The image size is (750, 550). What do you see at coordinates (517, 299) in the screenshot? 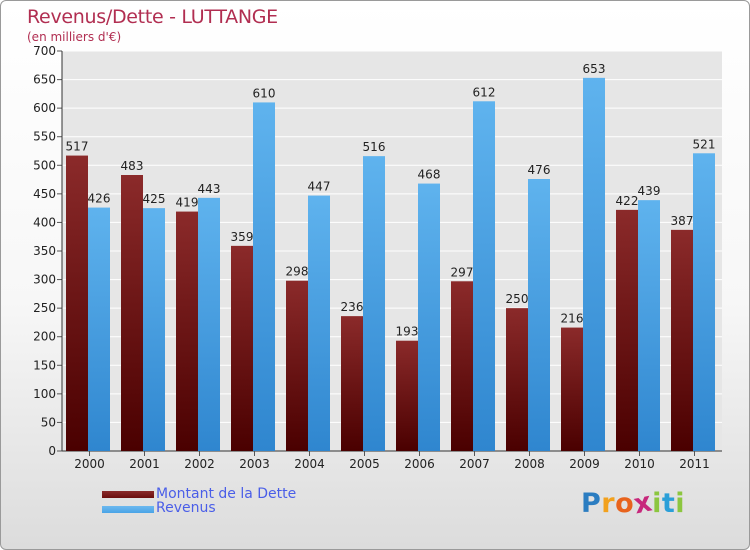
I see `data-label-dette: 250` at bounding box center [517, 299].